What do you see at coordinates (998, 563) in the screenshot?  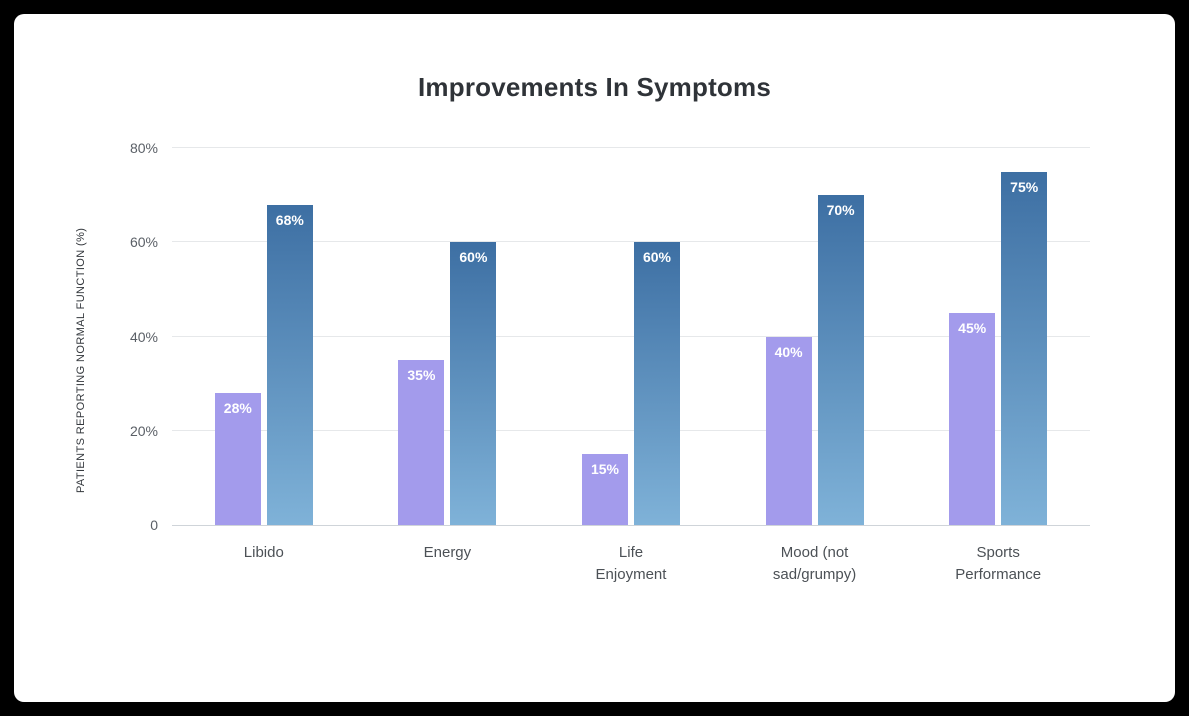 I see `x-category-label: Sports Performance` at bounding box center [998, 563].